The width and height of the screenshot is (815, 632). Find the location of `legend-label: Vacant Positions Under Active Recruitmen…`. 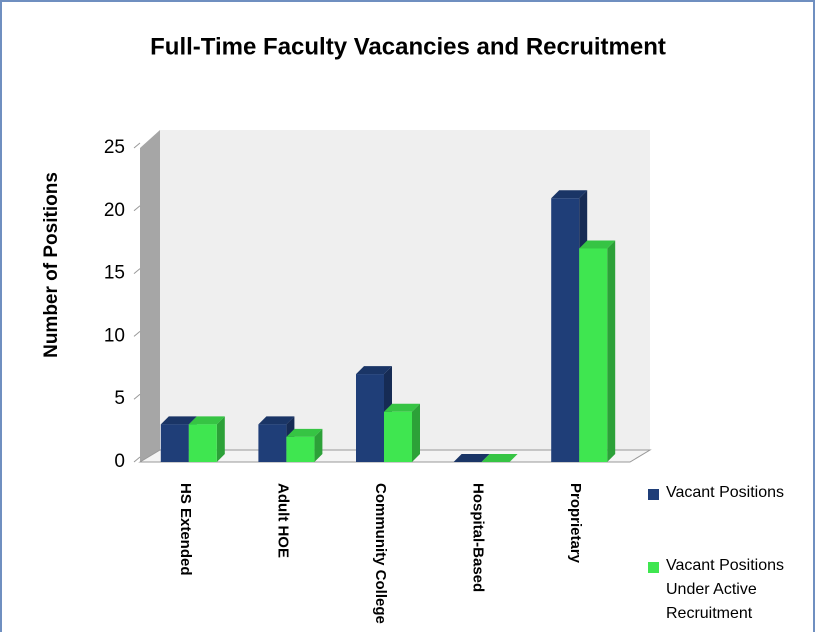

legend-label: Vacant Positions Under Active Recruitmen… is located at coordinates (725, 589).